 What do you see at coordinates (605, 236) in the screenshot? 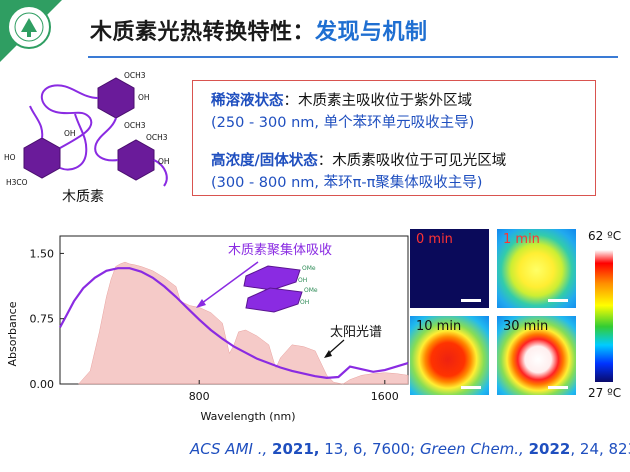
I see `colorbar-max-label: 62 ºC` at bounding box center [605, 236].